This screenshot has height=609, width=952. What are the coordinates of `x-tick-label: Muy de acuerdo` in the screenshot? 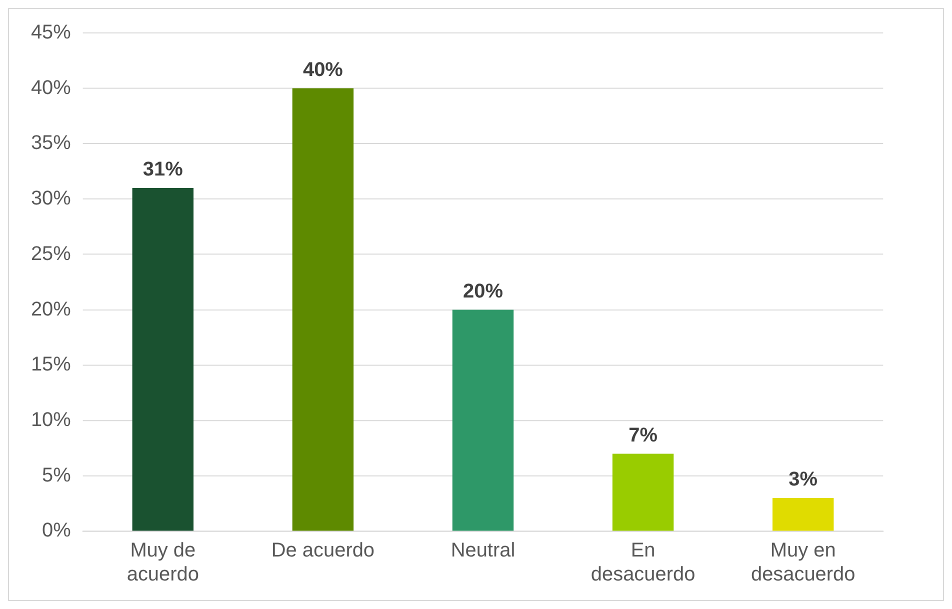 It's located at (162, 563).